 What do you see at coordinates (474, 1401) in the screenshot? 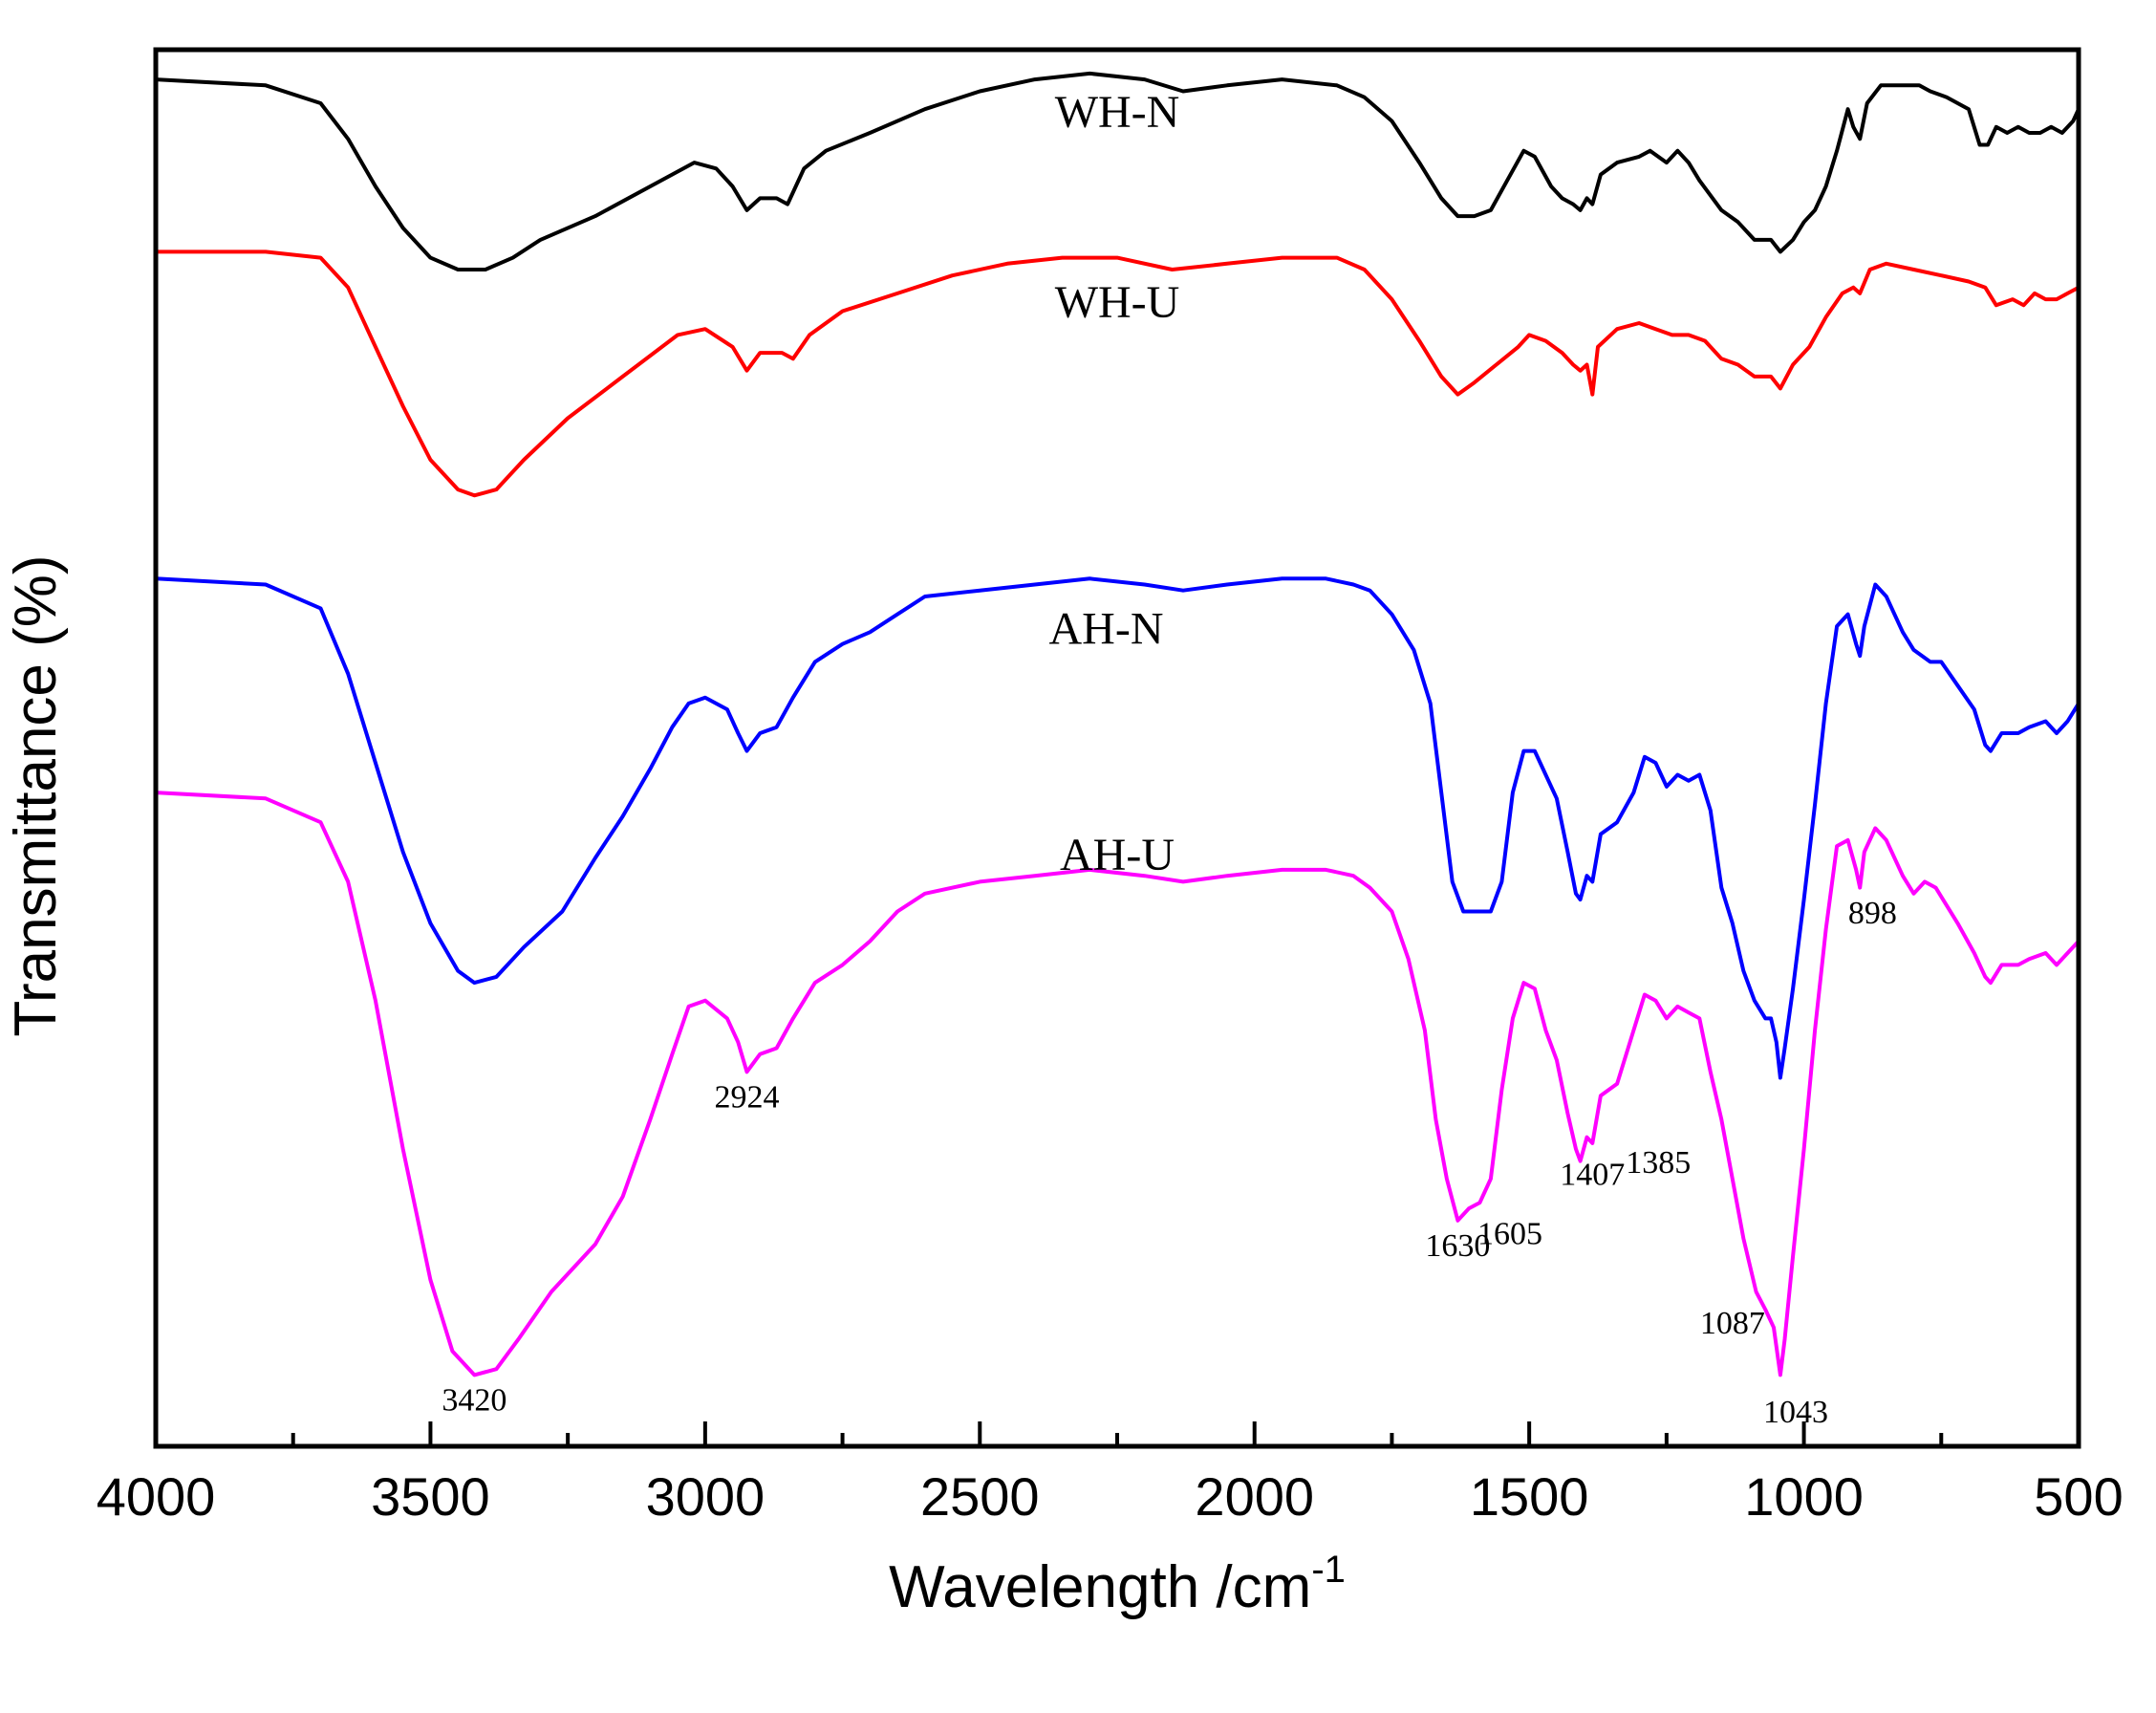
I see `peak-label: 3420` at bounding box center [474, 1401].